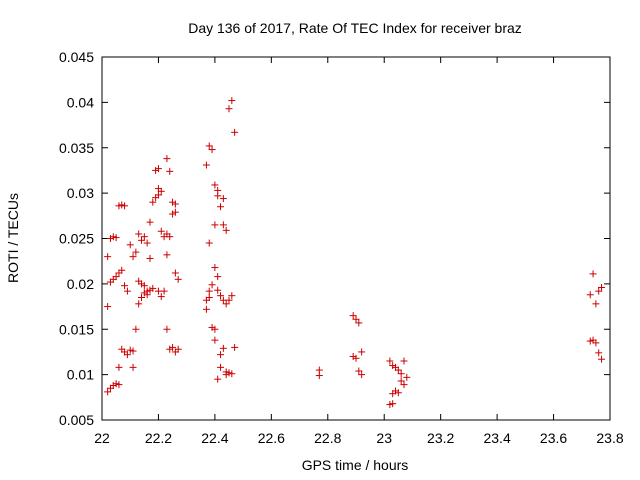 The image size is (640, 480). What do you see at coordinates (327, 438) in the screenshot?
I see `x-tick-label: 22.8` at bounding box center [327, 438].